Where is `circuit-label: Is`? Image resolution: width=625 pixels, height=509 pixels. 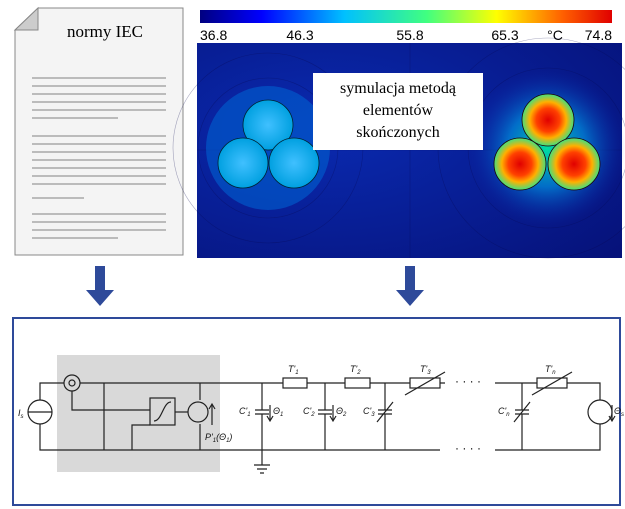
circuit-label: Is is located at coordinates (21, 414).